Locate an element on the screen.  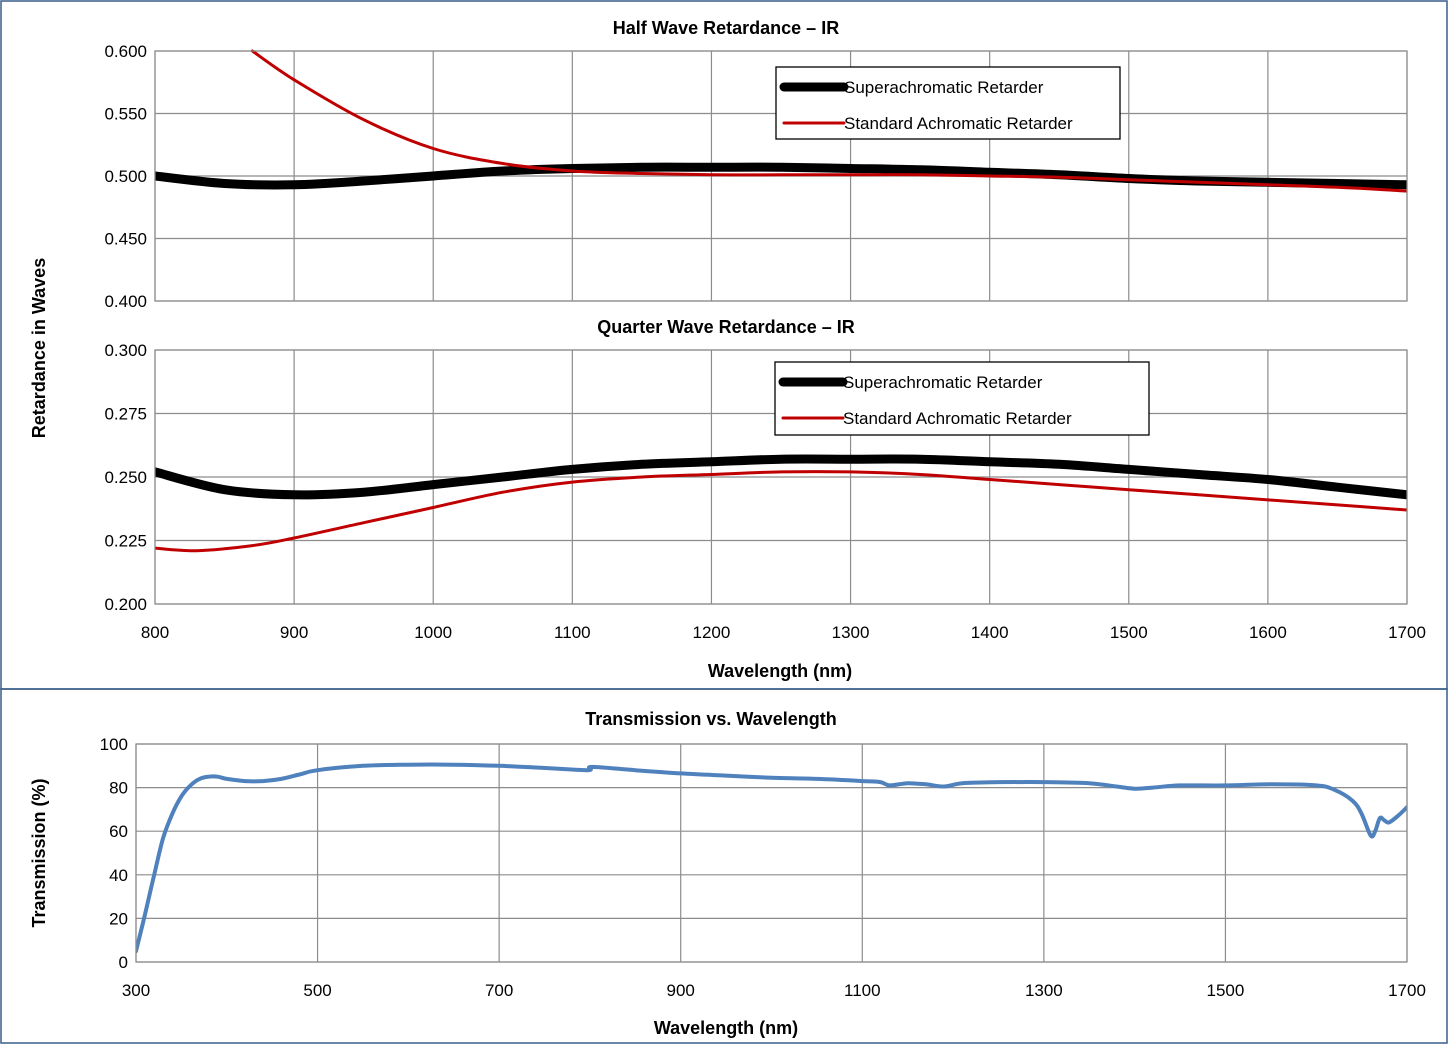
half-wave-y-tick-label: 0.450 is located at coordinates (125, 239).